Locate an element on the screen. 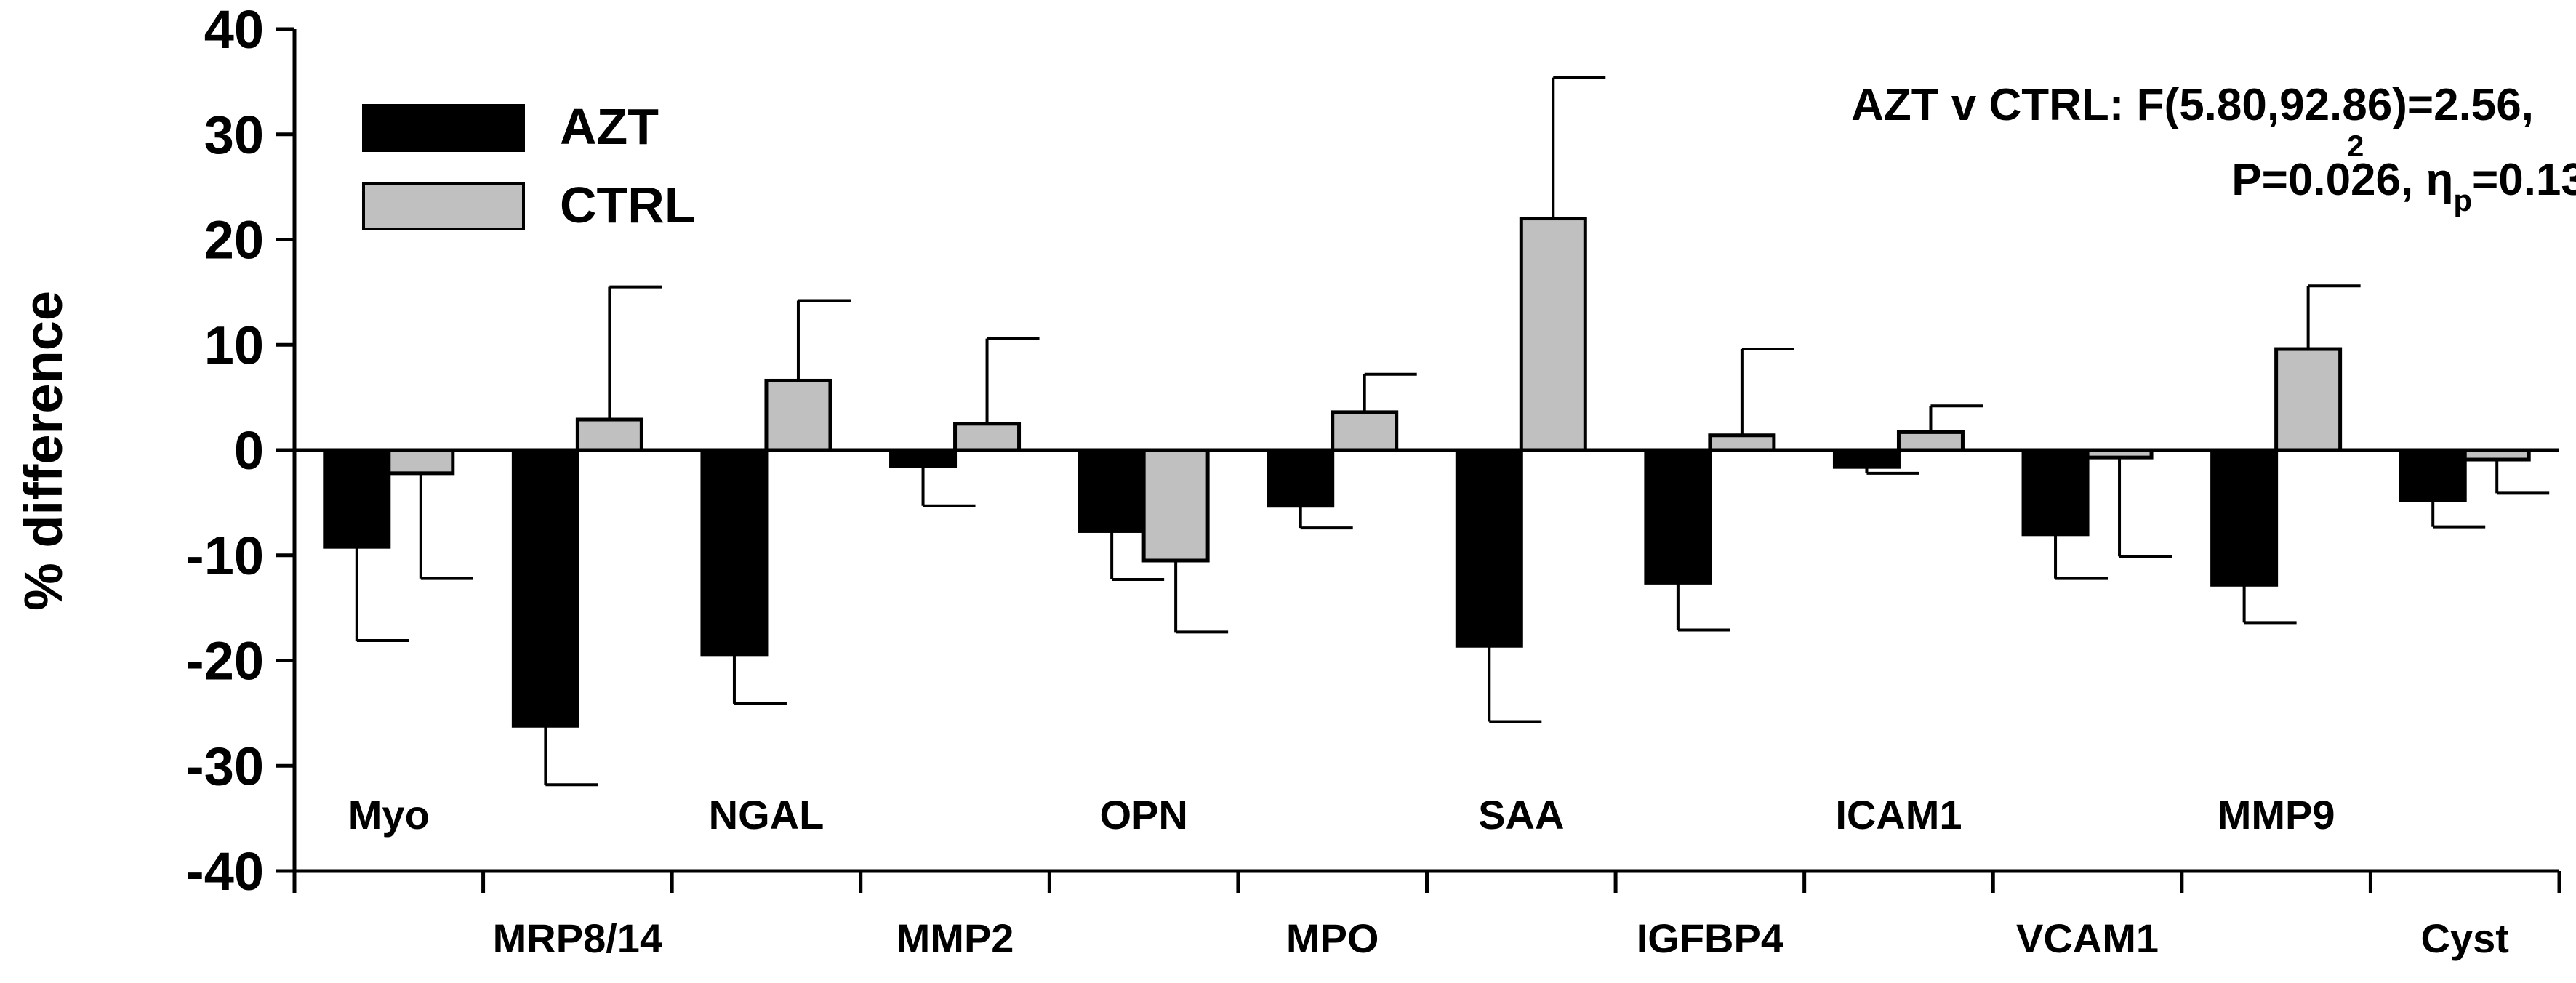 The width and height of the screenshot is (2576, 983). y-tick-label: 10 is located at coordinates (234, 345).